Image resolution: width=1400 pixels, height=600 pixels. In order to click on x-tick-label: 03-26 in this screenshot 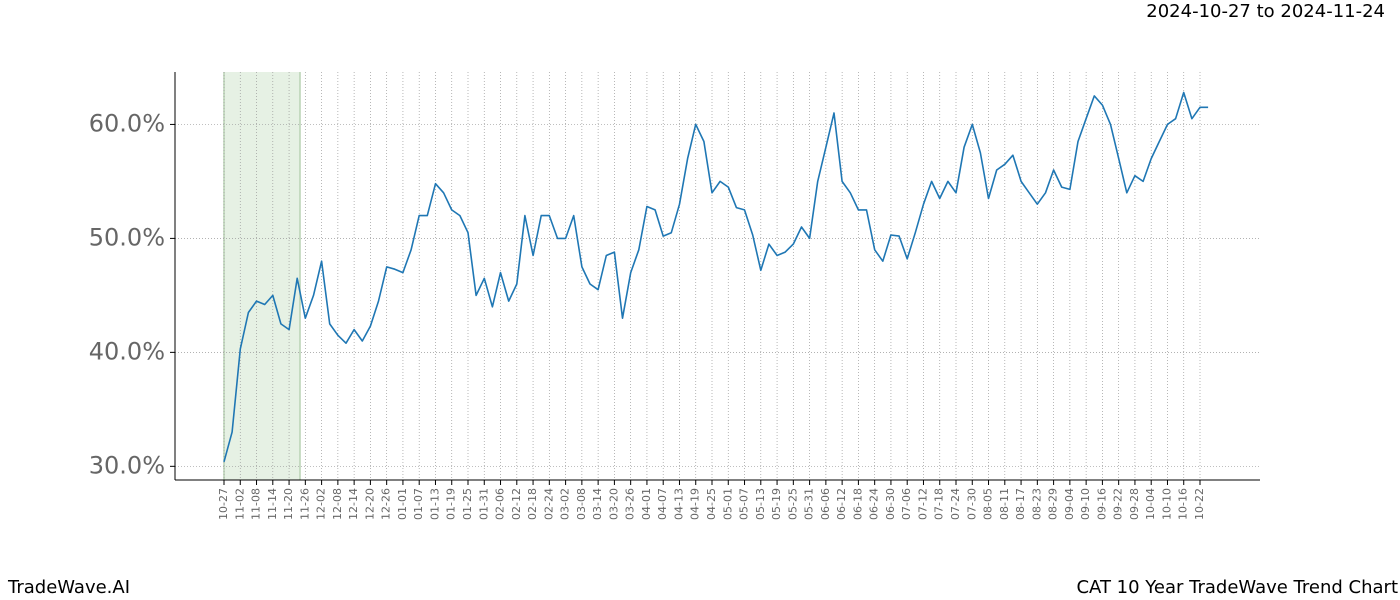, I will do `click(630, 504)`.